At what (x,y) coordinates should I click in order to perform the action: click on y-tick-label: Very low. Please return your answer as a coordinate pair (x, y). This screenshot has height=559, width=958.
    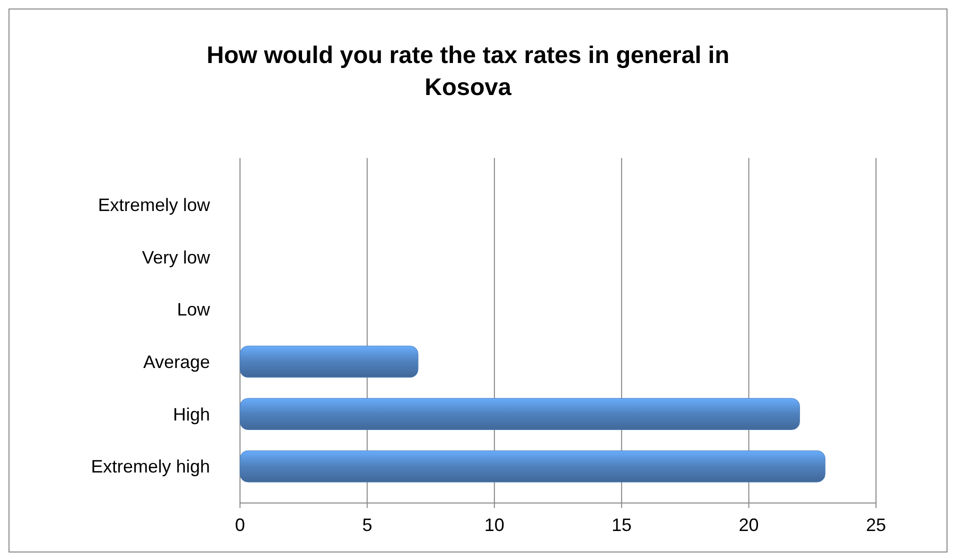
    Looking at the image, I should click on (176, 257).